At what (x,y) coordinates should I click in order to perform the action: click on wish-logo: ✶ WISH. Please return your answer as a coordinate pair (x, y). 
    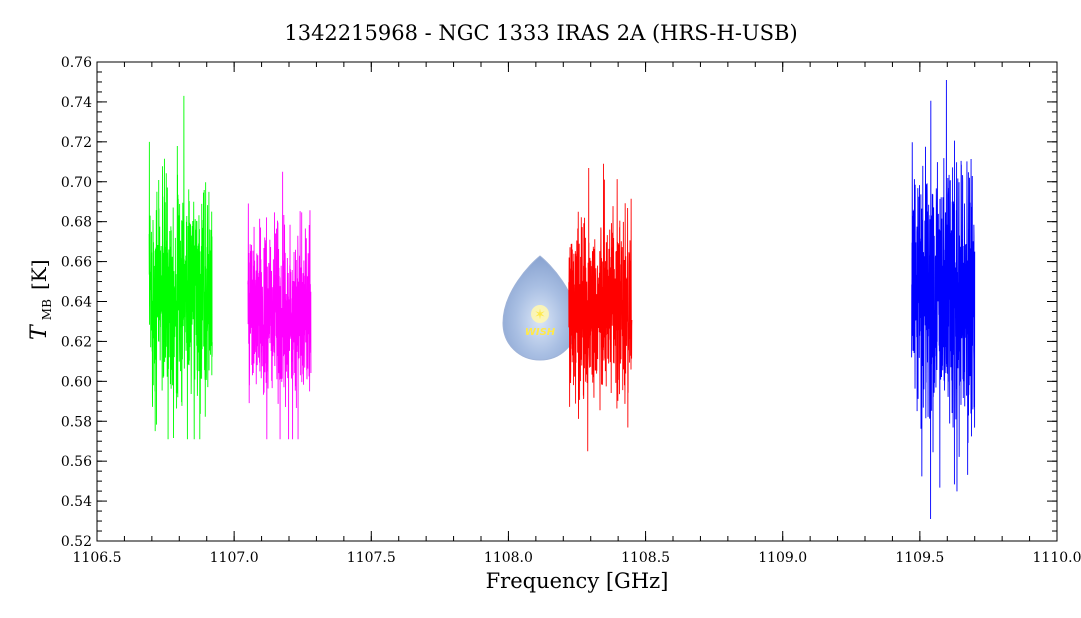
    Looking at the image, I should click on (540, 308).